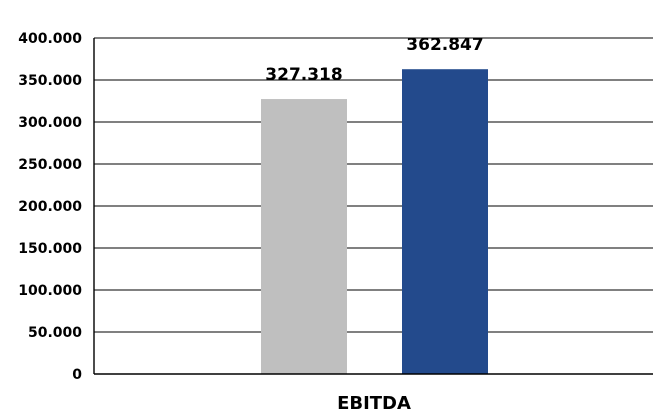 This screenshot has width=653, height=415. What do you see at coordinates (374, 403) in the screenshot?
I see `category-label: EBITDA` at bounding box center [374, 403].